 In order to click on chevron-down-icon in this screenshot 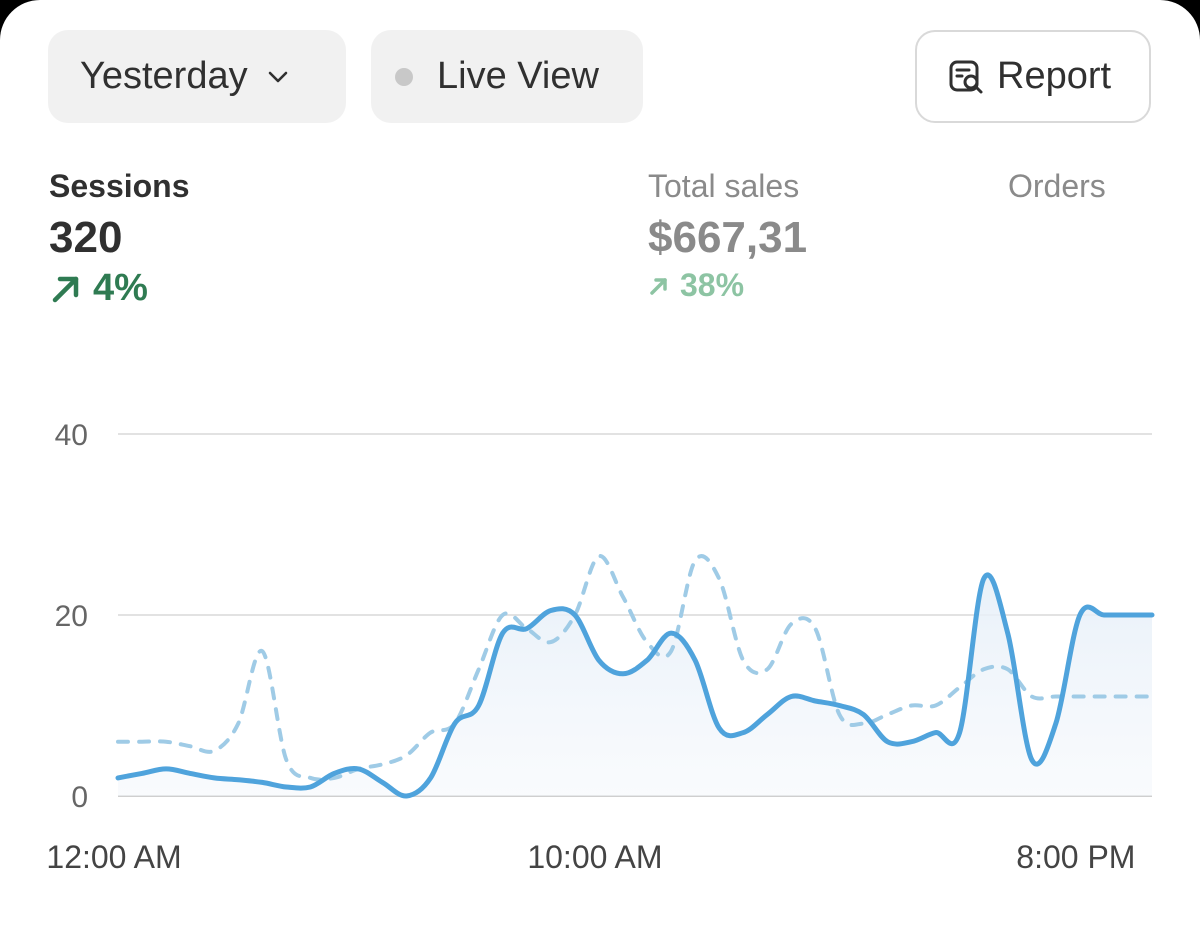, I will do `click(277, 76)`.